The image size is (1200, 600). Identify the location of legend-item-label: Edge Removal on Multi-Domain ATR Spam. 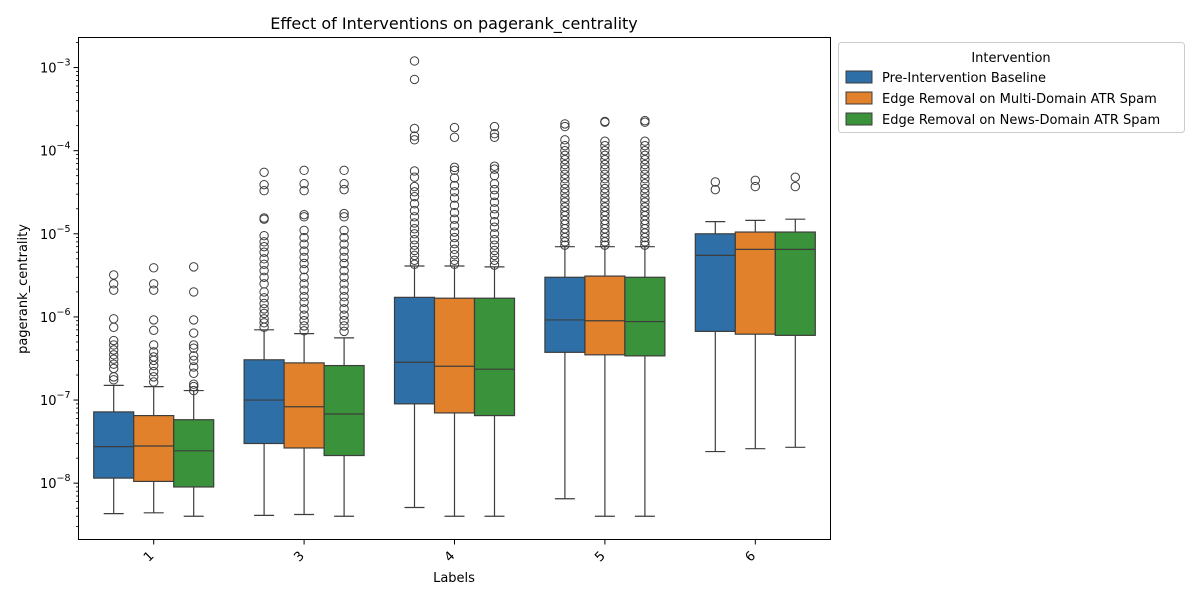
(1019, 99).